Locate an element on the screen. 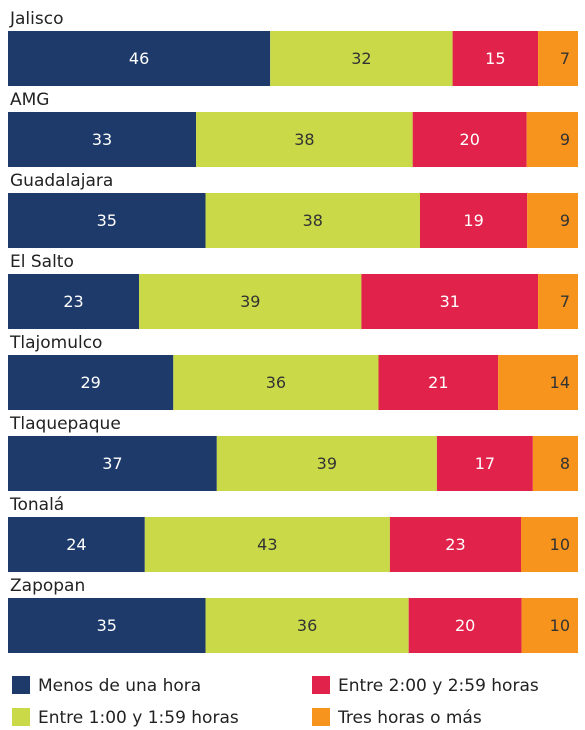  legend-label: Tres horas o más is located at coordinates (409, 718).